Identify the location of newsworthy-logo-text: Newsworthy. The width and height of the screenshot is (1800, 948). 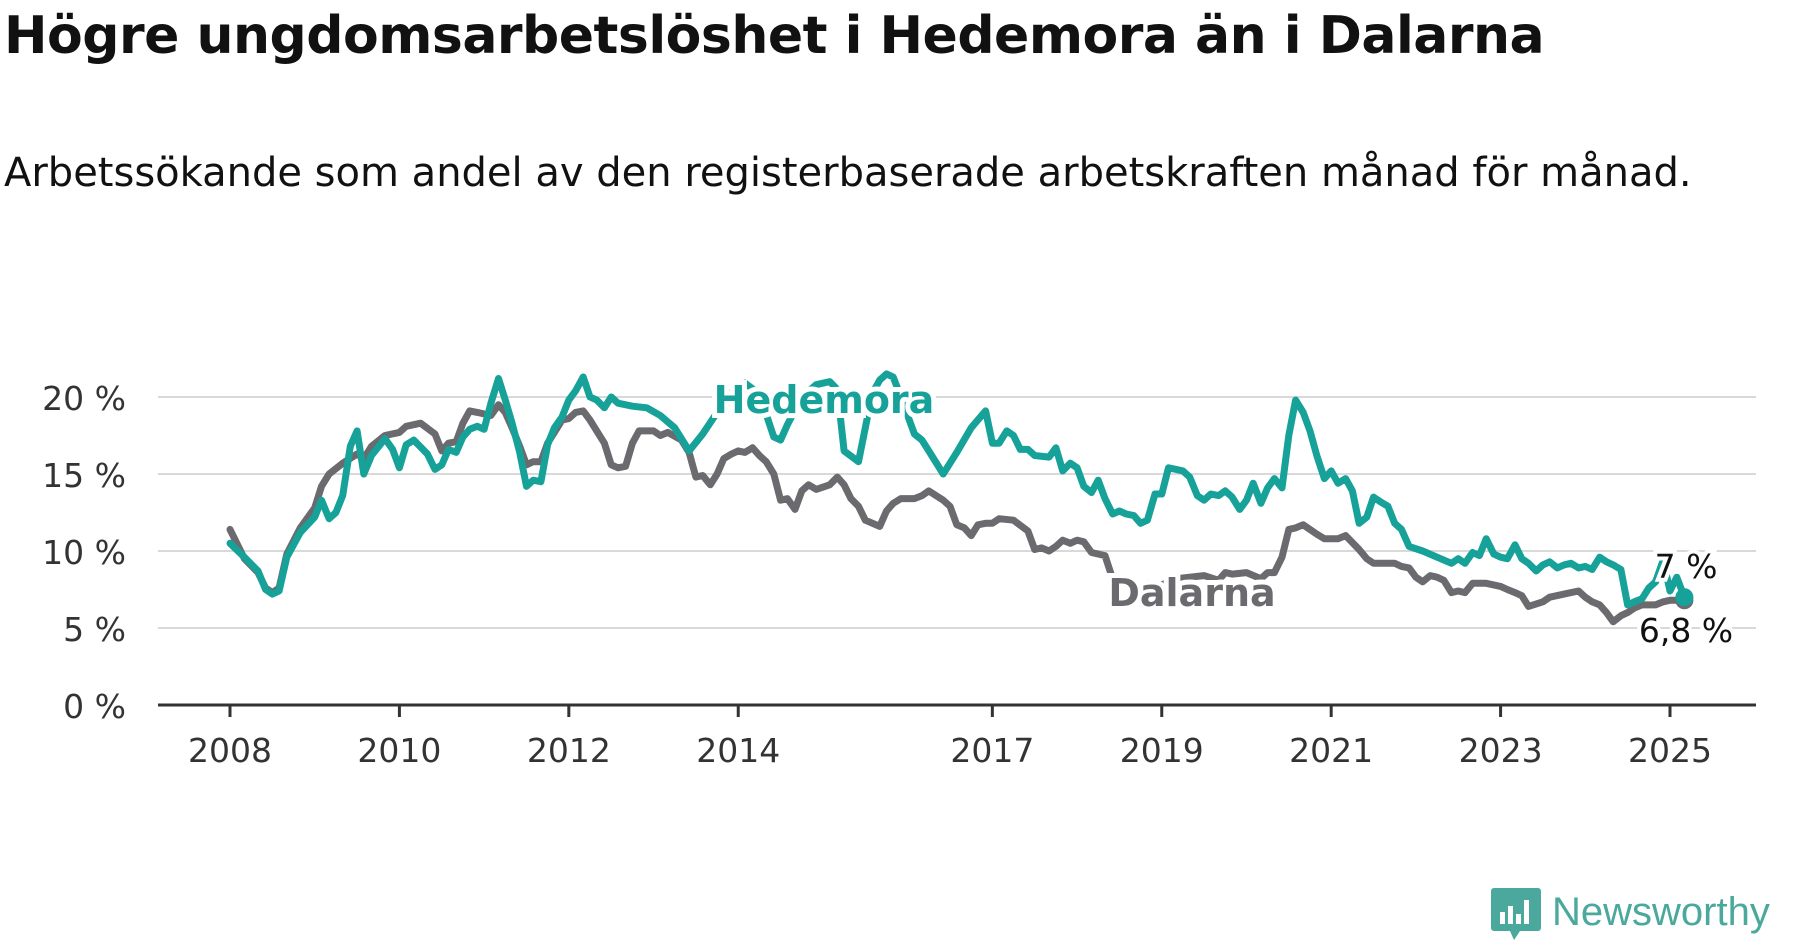
(1661, 912).